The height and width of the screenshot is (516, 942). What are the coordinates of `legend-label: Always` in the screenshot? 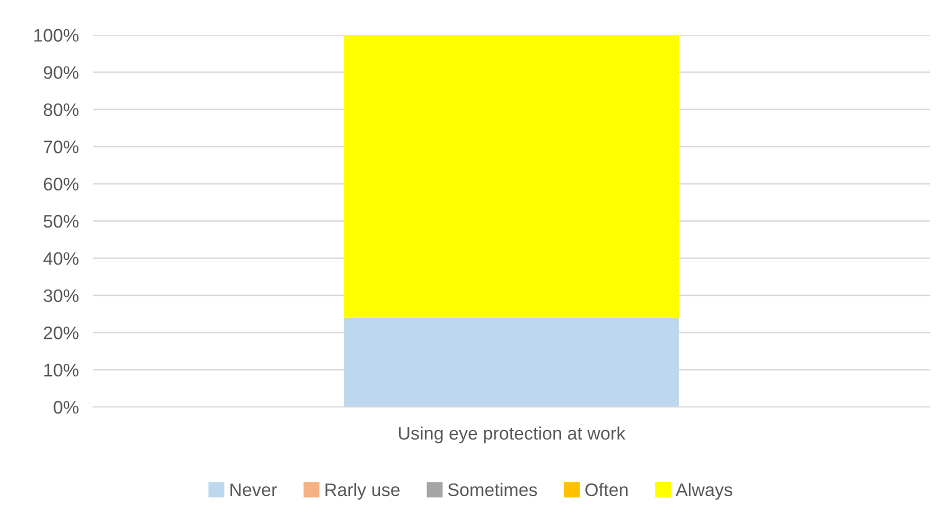 It's located at (704, 491).